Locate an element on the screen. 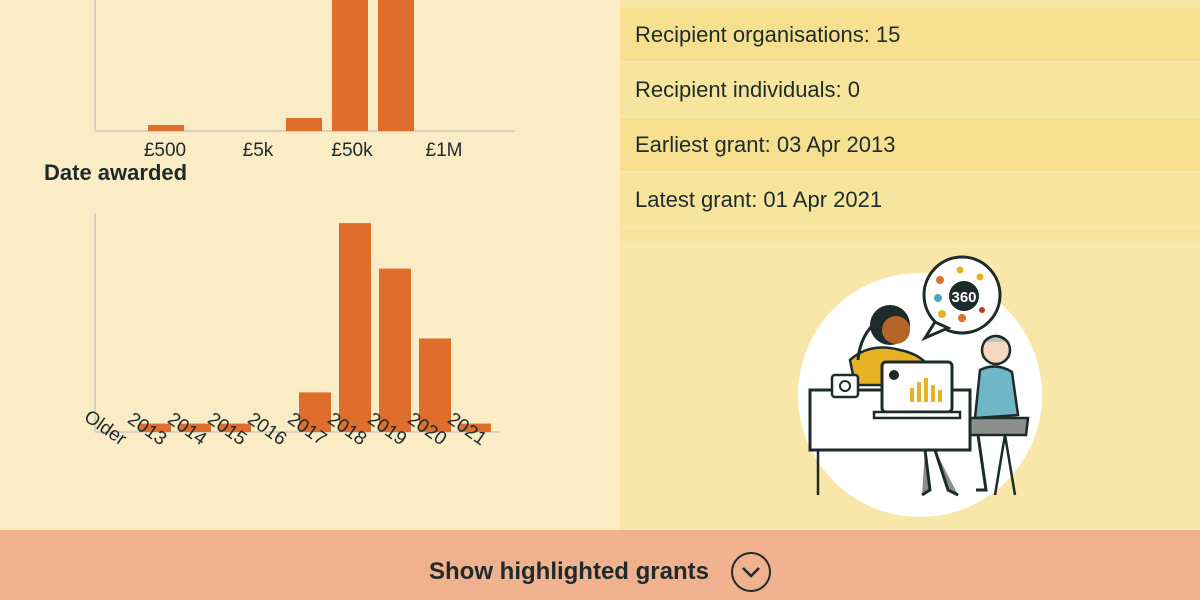 The image size is (1200, 600). amount-tick-label: £1M is located at coordinates (444, 150).